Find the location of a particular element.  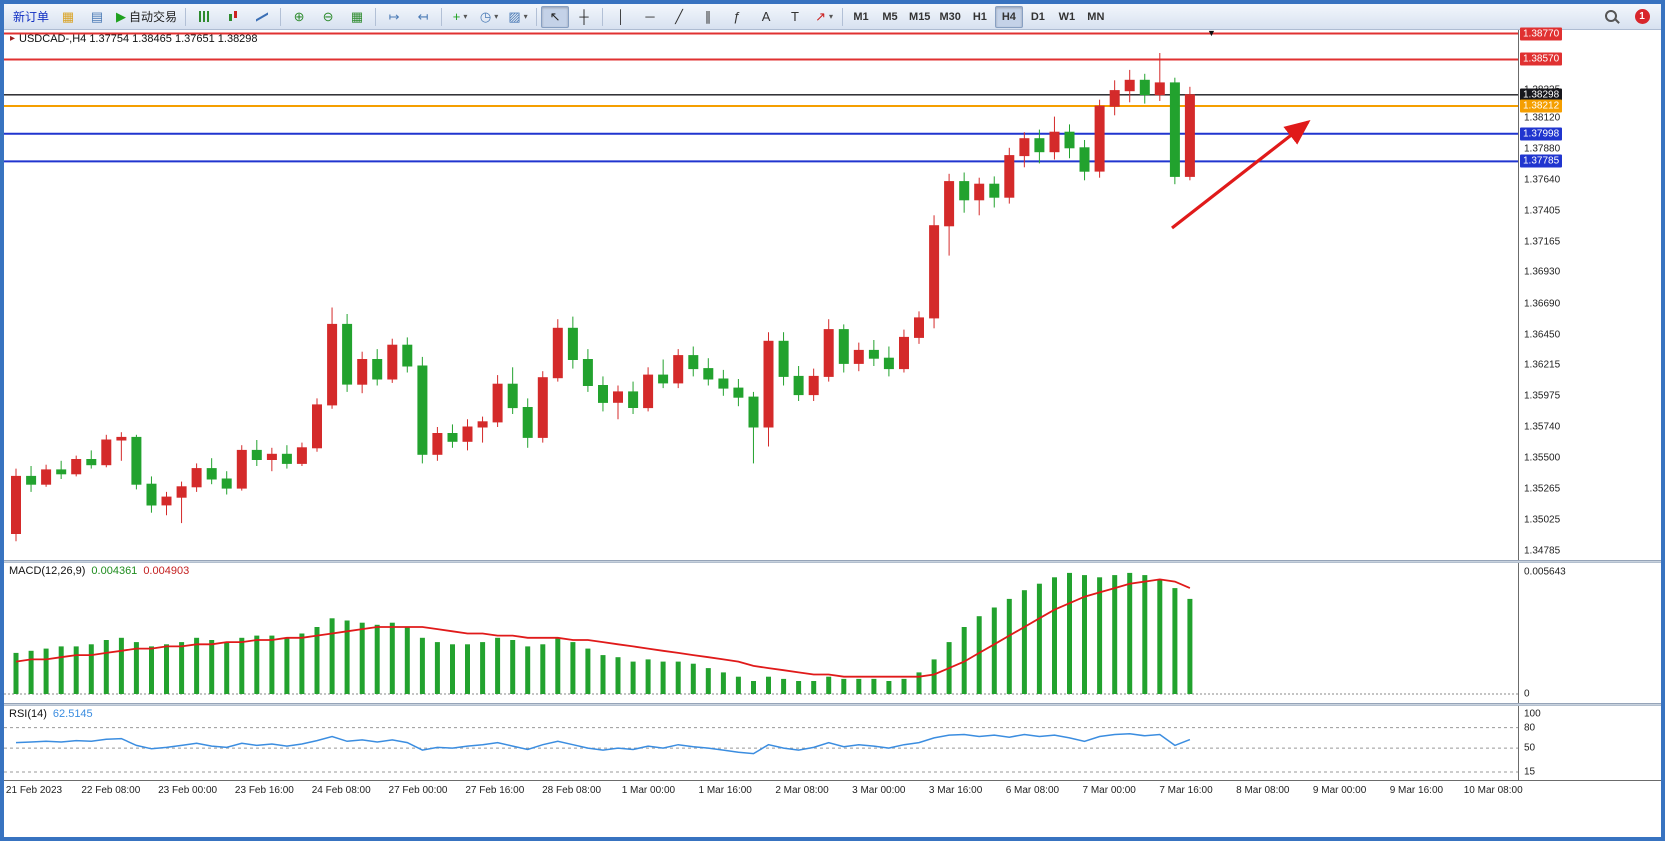

tf-m15-button: M15 is located at coordinates (919, 17).